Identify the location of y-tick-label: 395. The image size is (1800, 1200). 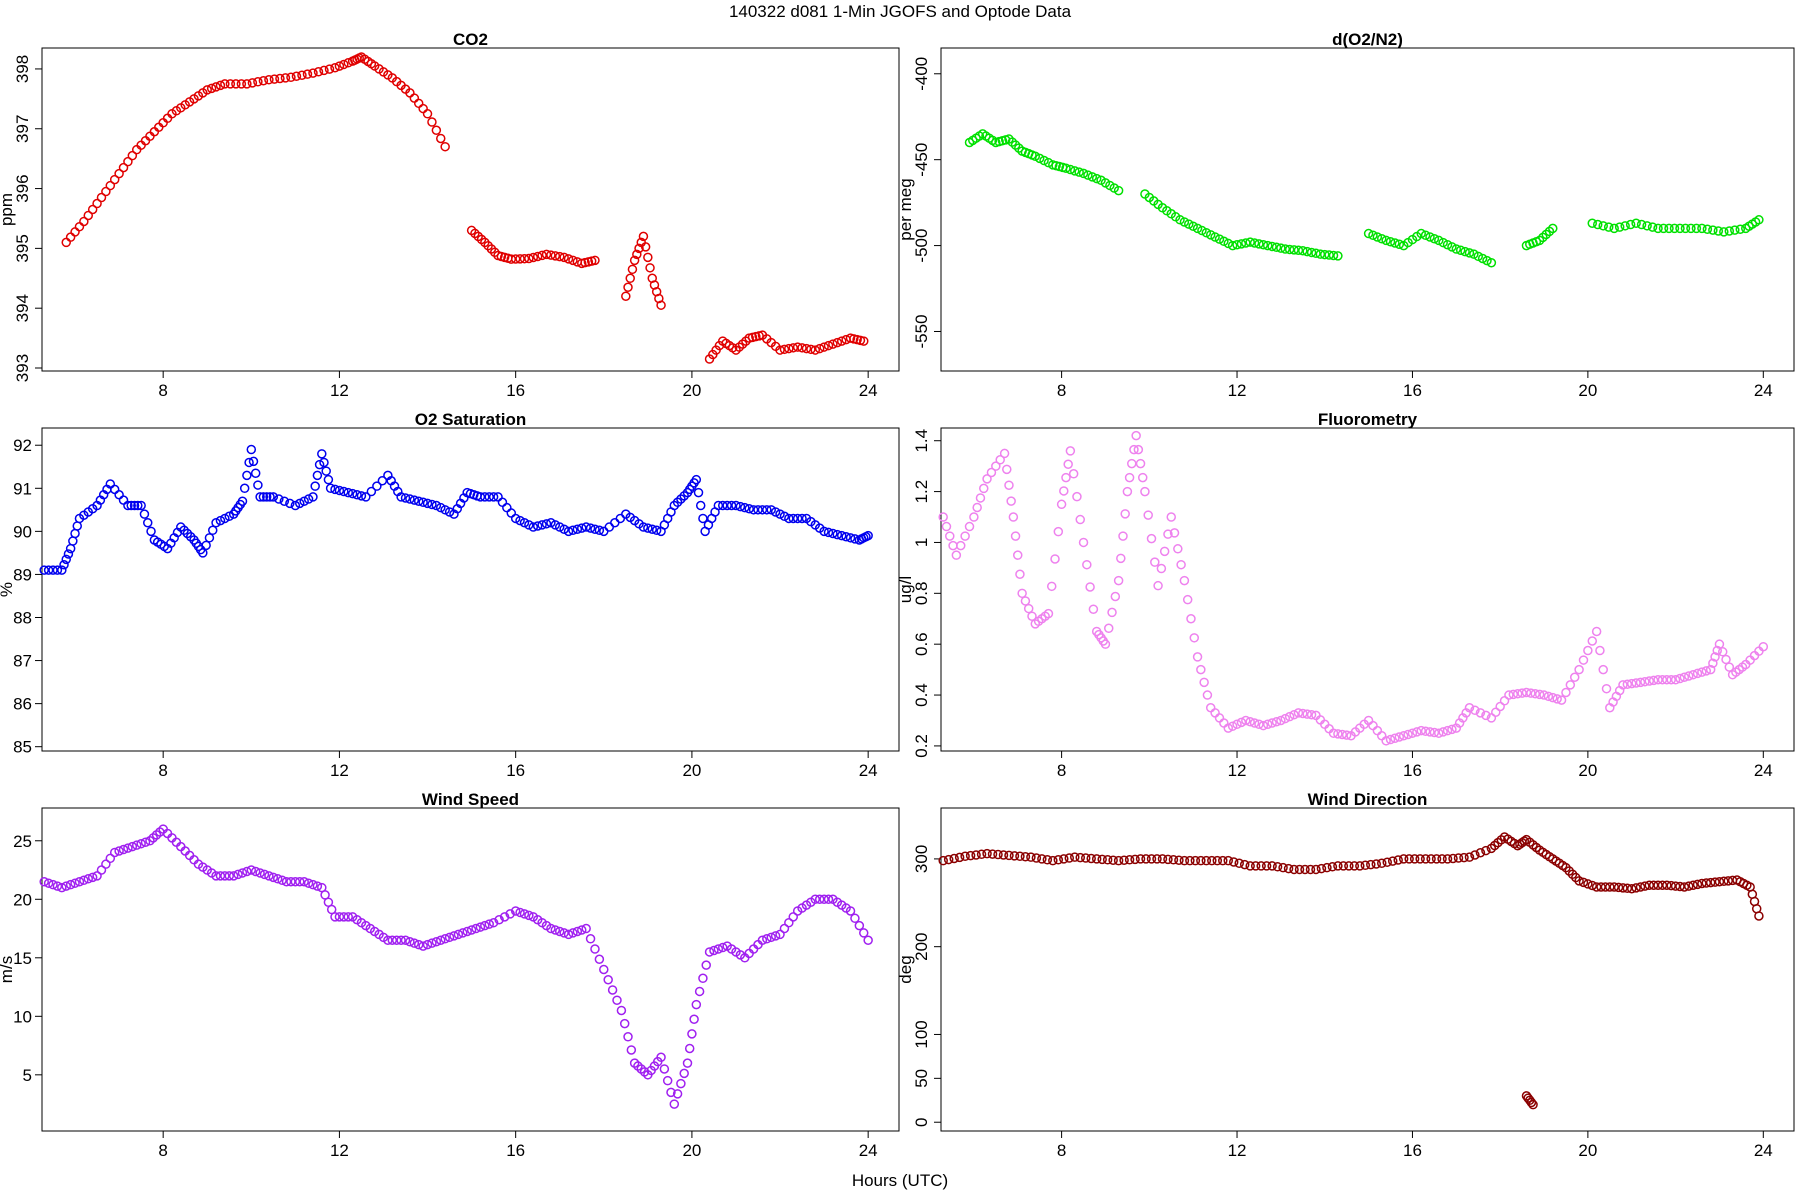
(22, 248).